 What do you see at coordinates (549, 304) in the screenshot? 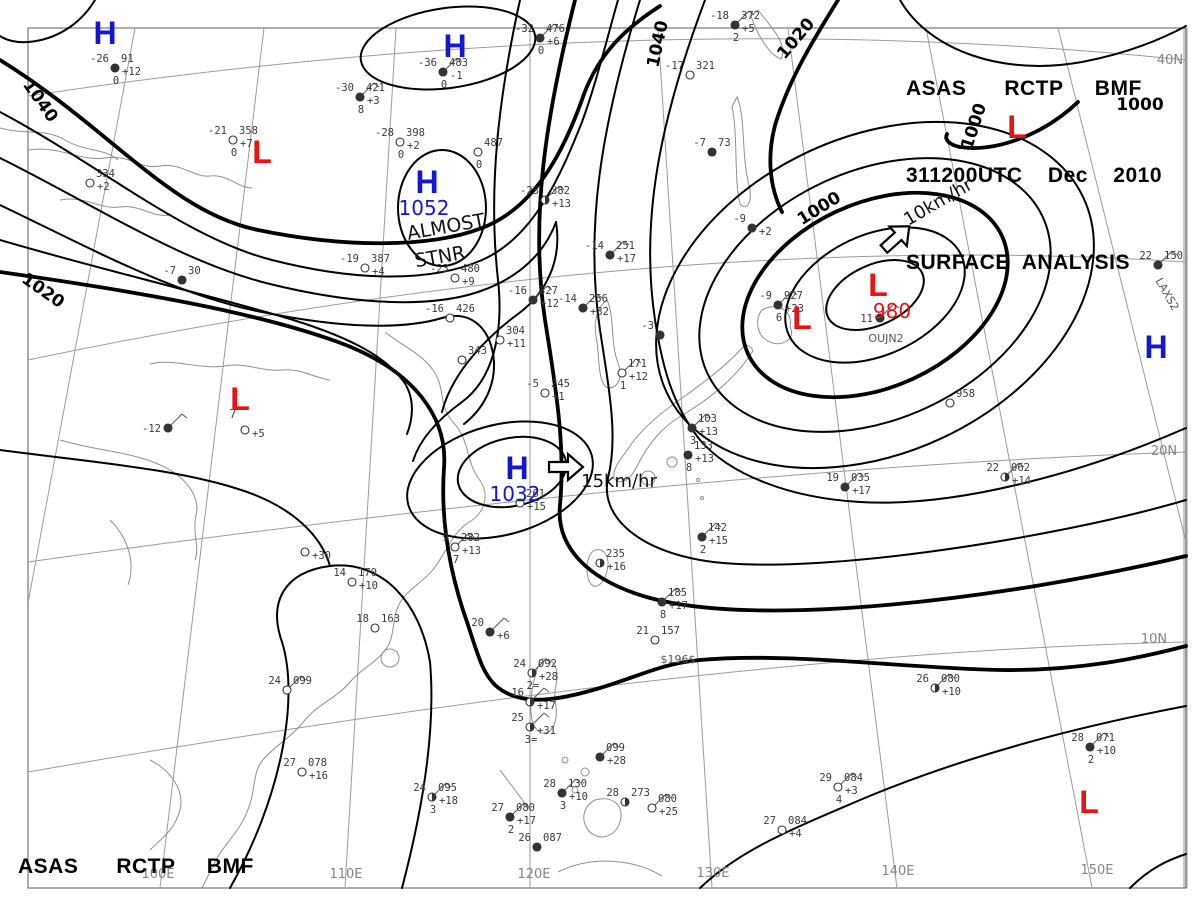
I see `station-tendency: +12` at bounding box center [549, 304].